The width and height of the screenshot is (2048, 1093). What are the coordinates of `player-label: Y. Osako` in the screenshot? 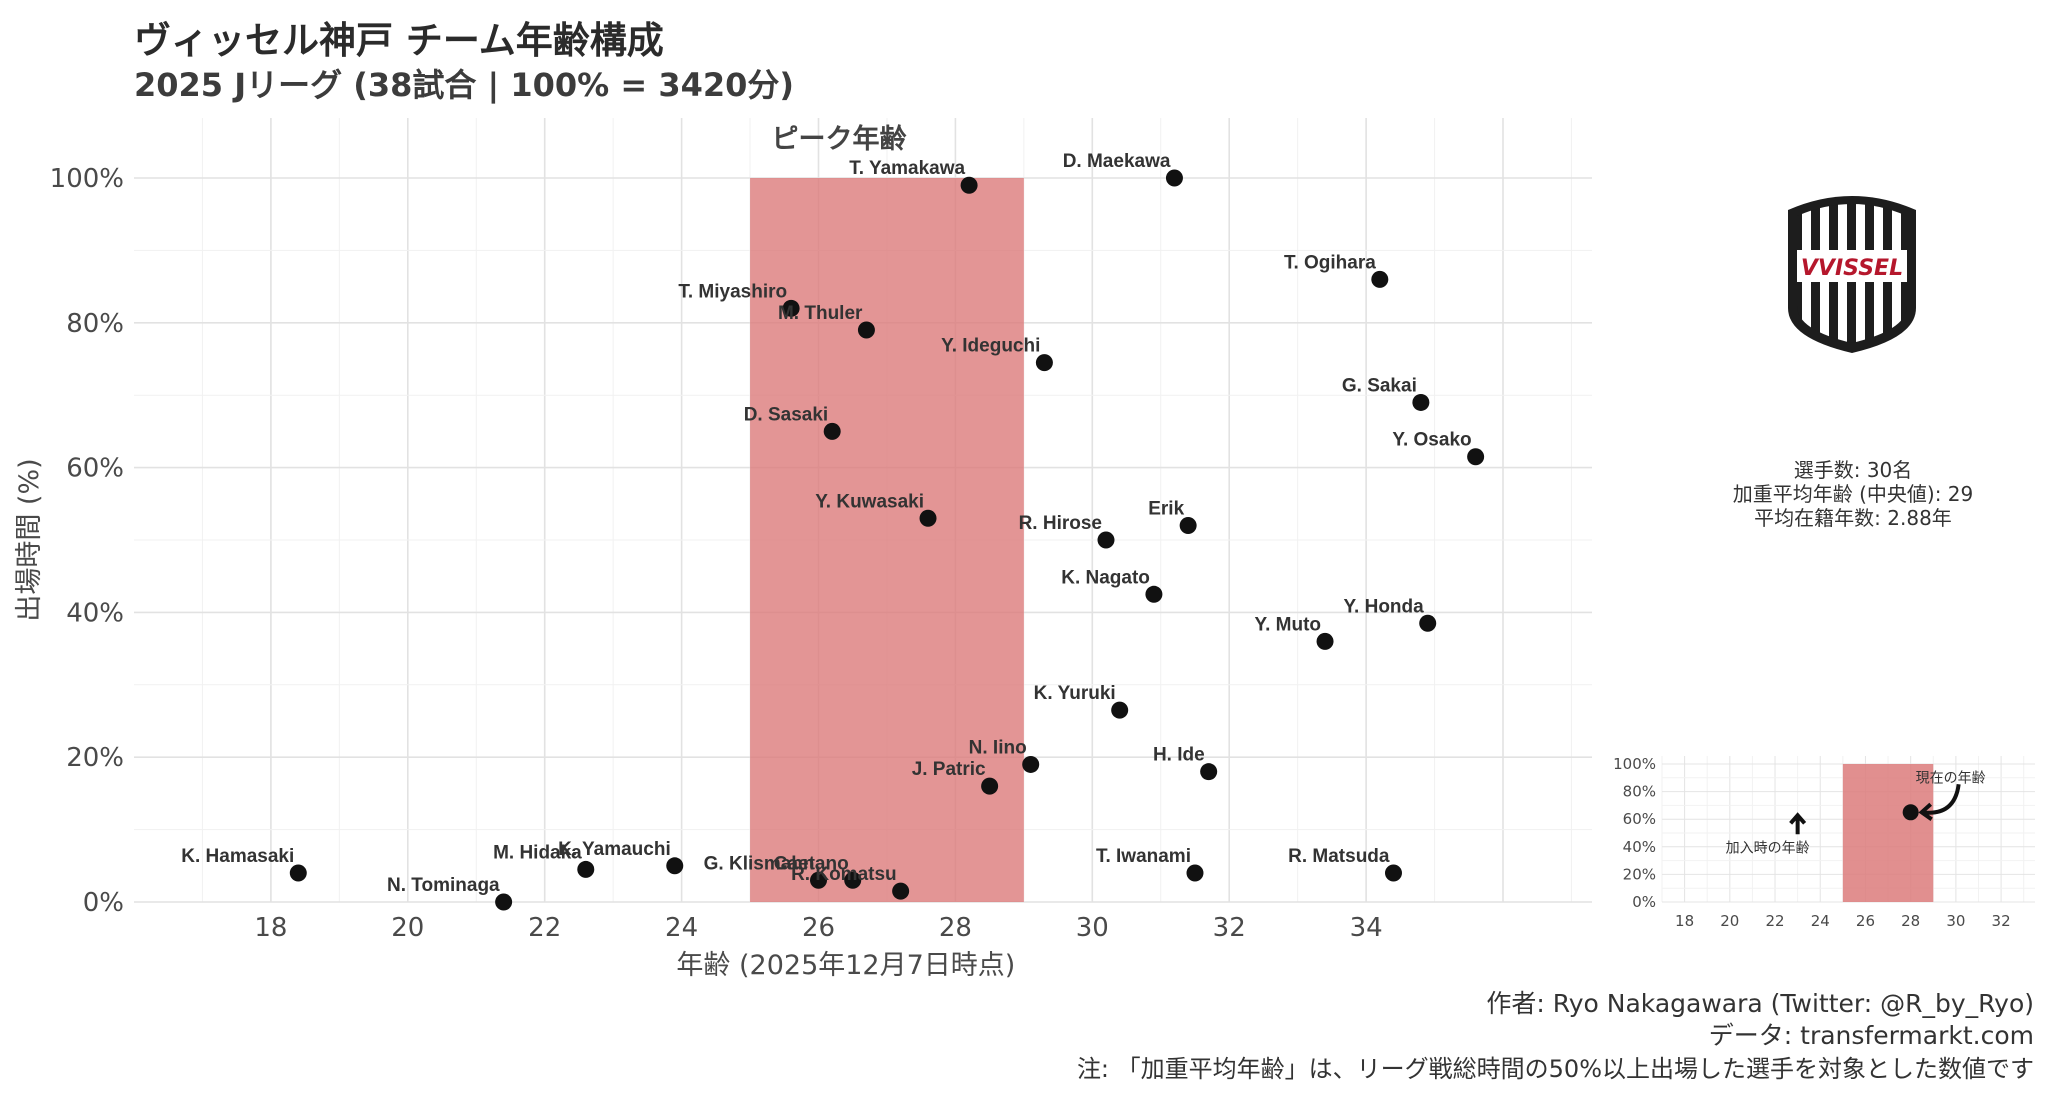 It's located at (1431, 440).